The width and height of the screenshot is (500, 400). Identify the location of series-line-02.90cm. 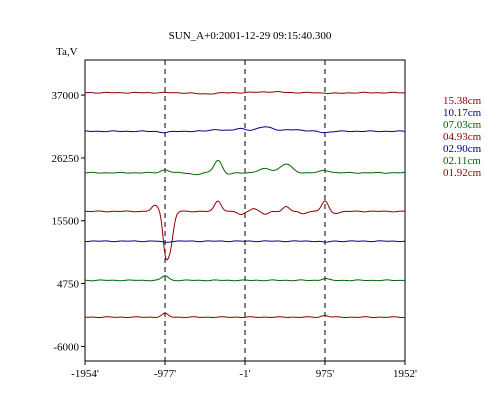
(245, 241).